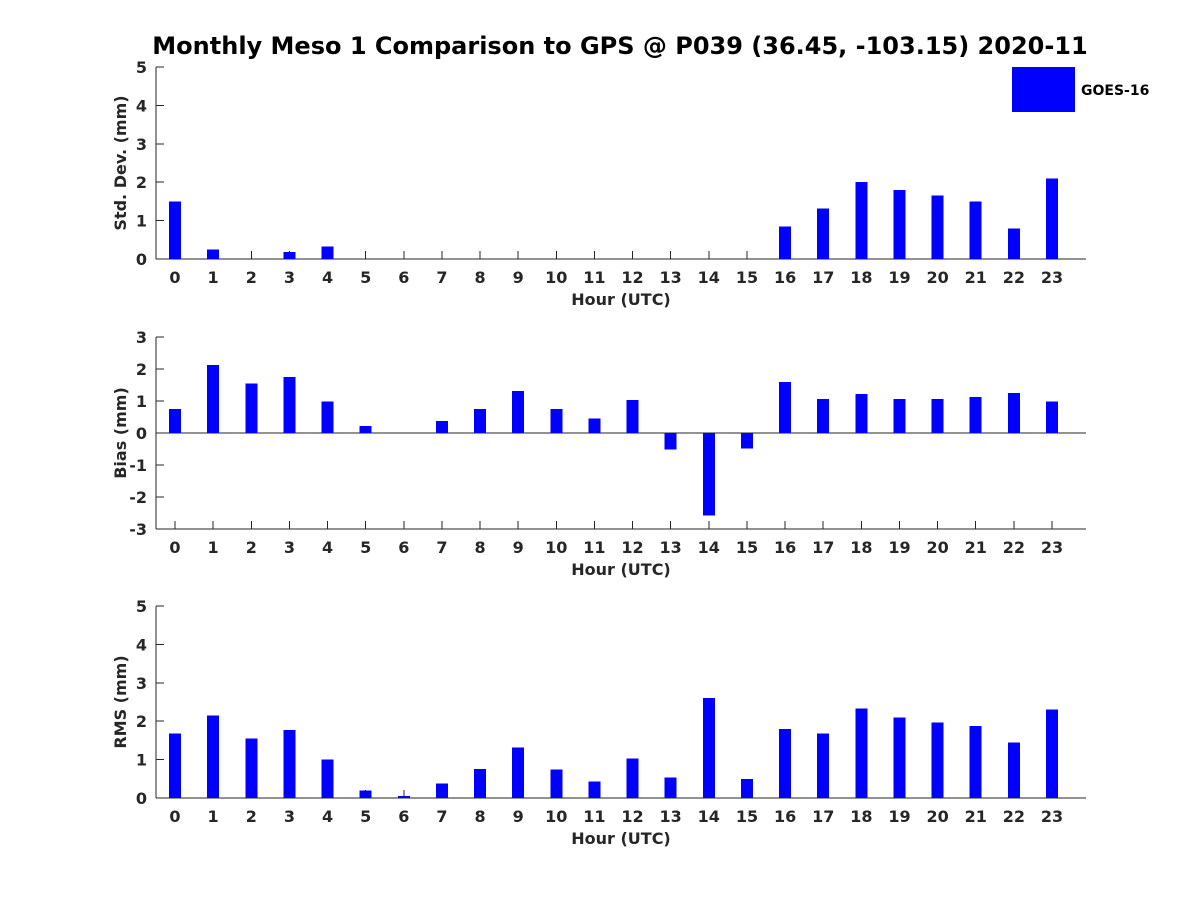 The width and height of the screenshot is (1200, 900). Describe the element at coordinates (861, 547) in the screenshot. I see `x-tick-label: 18` at that location.